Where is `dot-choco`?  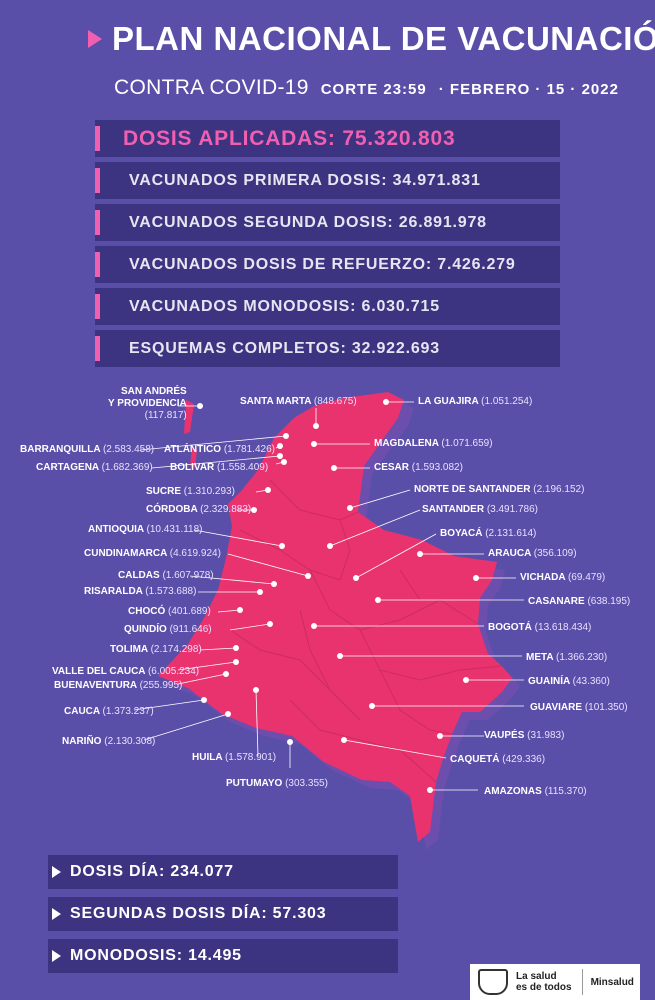
dot-choco is located at coordinates (240, 610).